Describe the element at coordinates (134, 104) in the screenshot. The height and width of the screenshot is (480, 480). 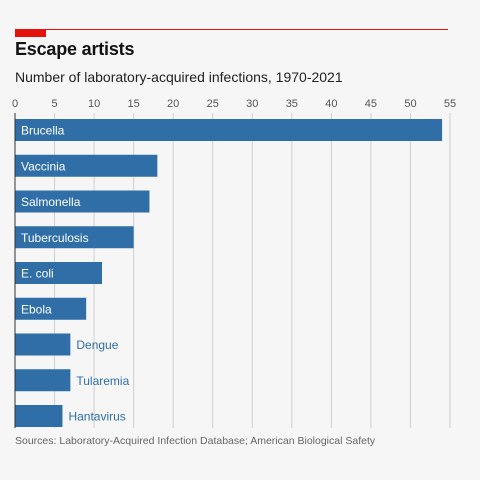
I see `x-tick-label: 15` at that location.